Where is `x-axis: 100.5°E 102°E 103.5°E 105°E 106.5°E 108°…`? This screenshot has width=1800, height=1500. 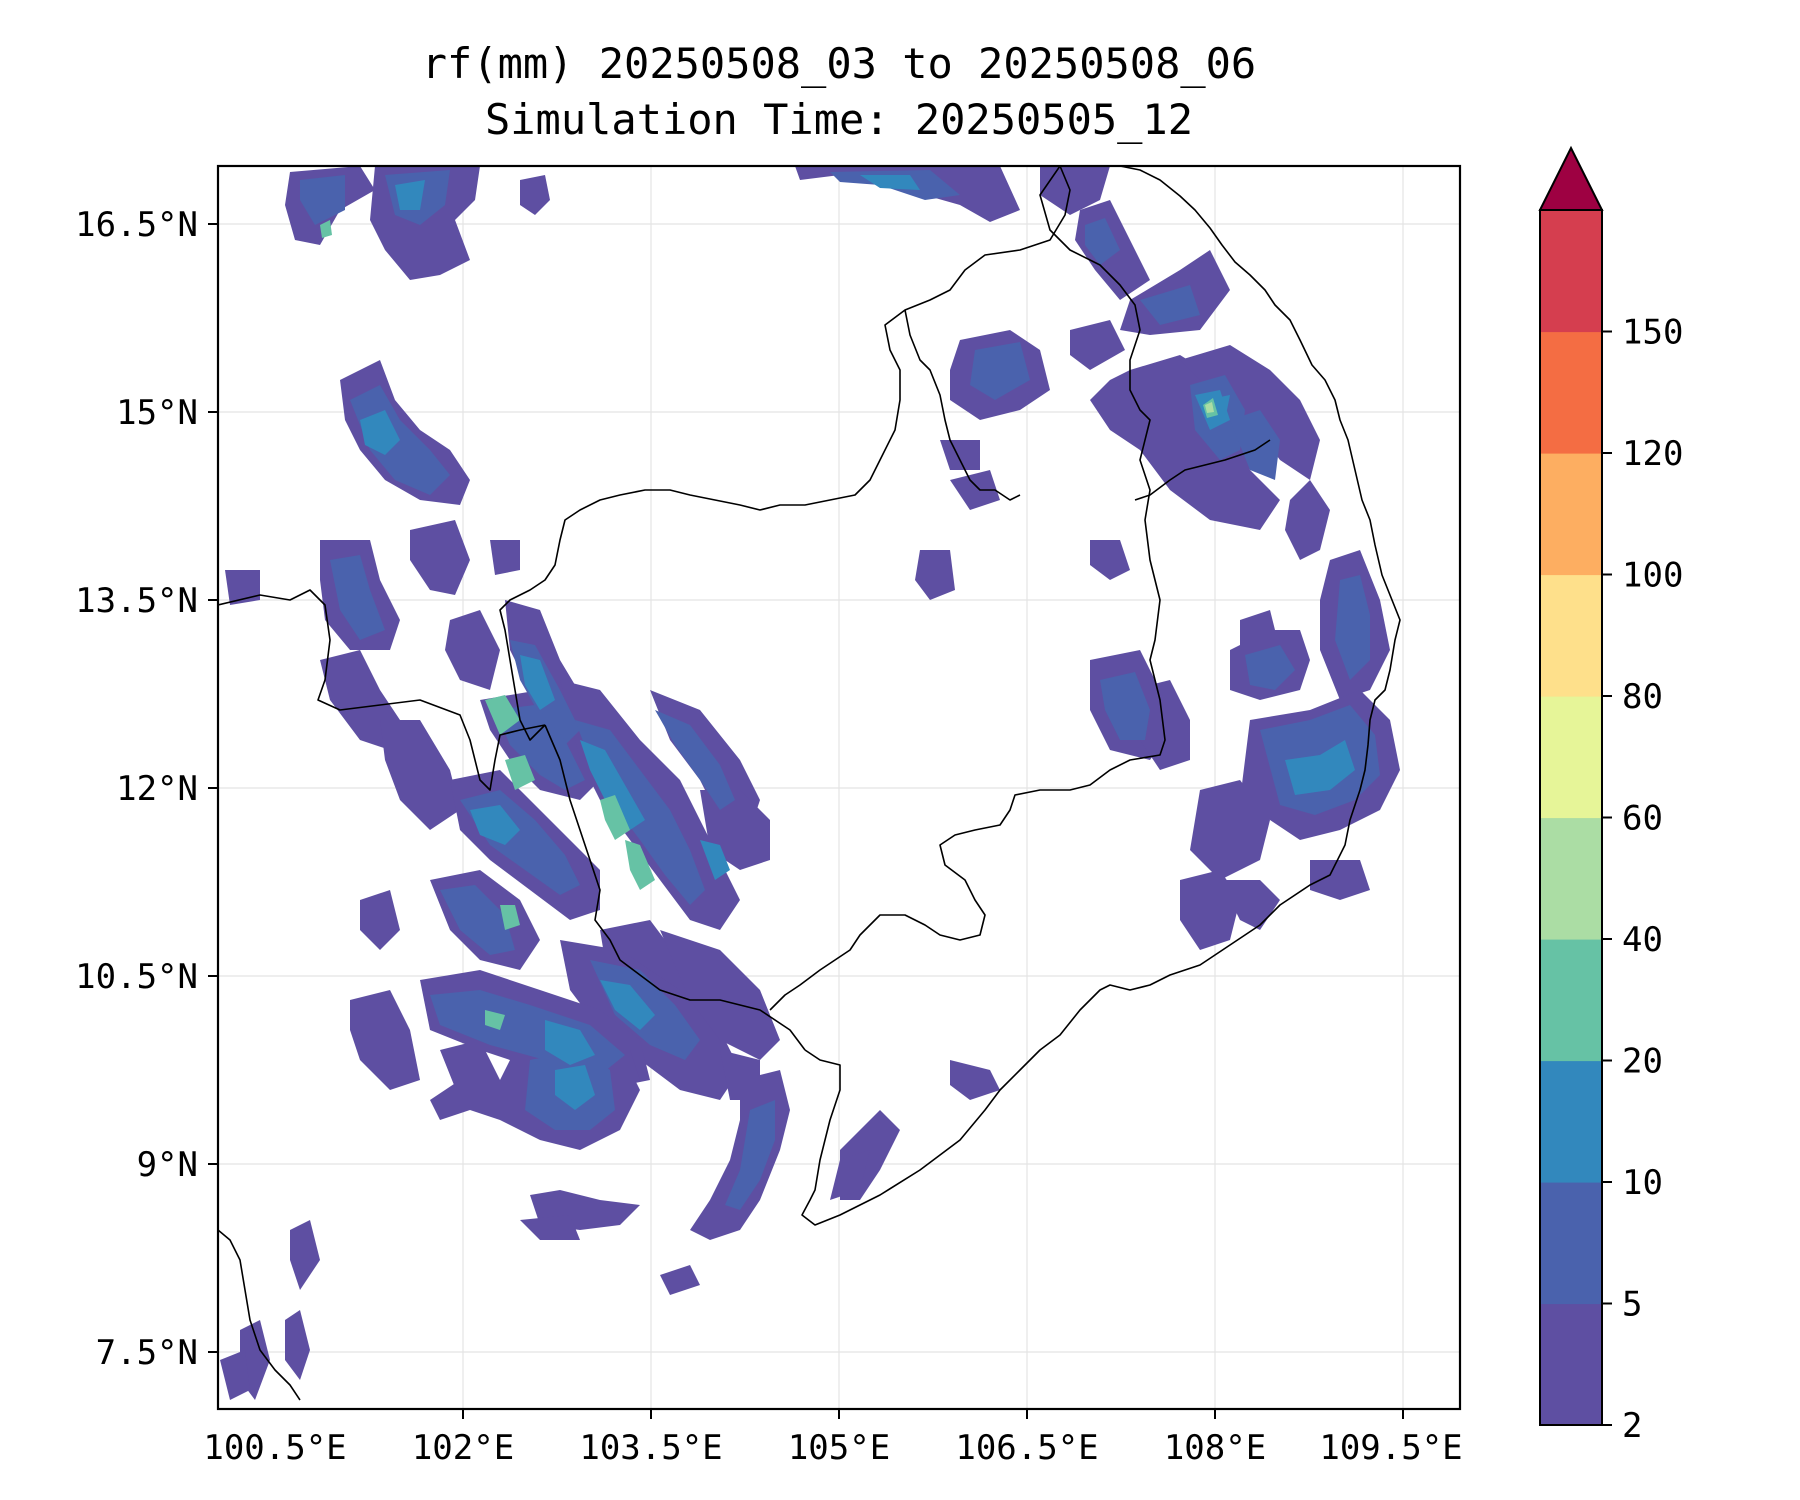
x-axis: 100.5°E 102°E 103.5°E 105°E 106.5°E 108°… is located at coordinates (833, 1438).